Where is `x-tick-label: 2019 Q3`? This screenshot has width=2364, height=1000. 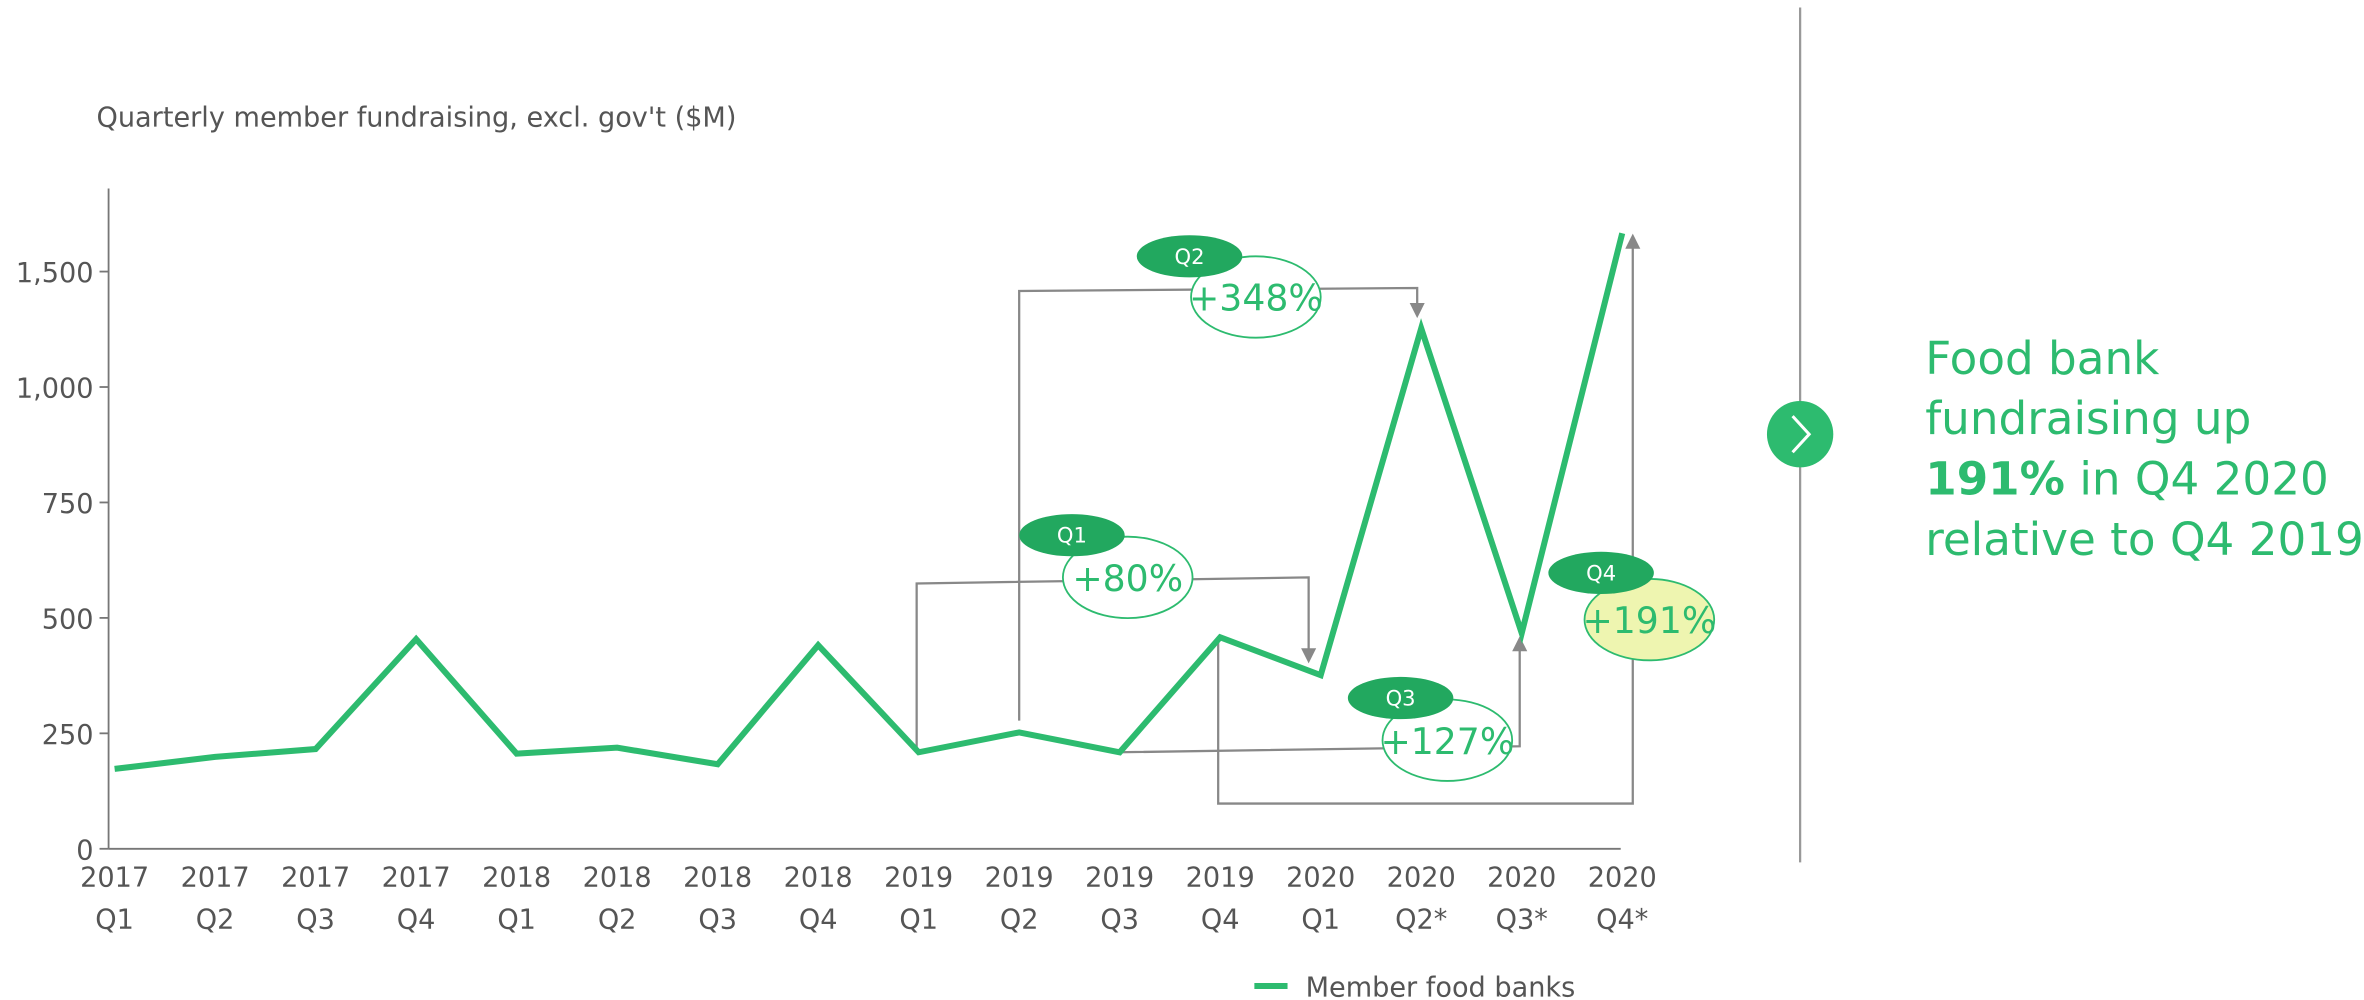 x-tick-label: 2019 Q3 is located at coordinates (1119, 898).